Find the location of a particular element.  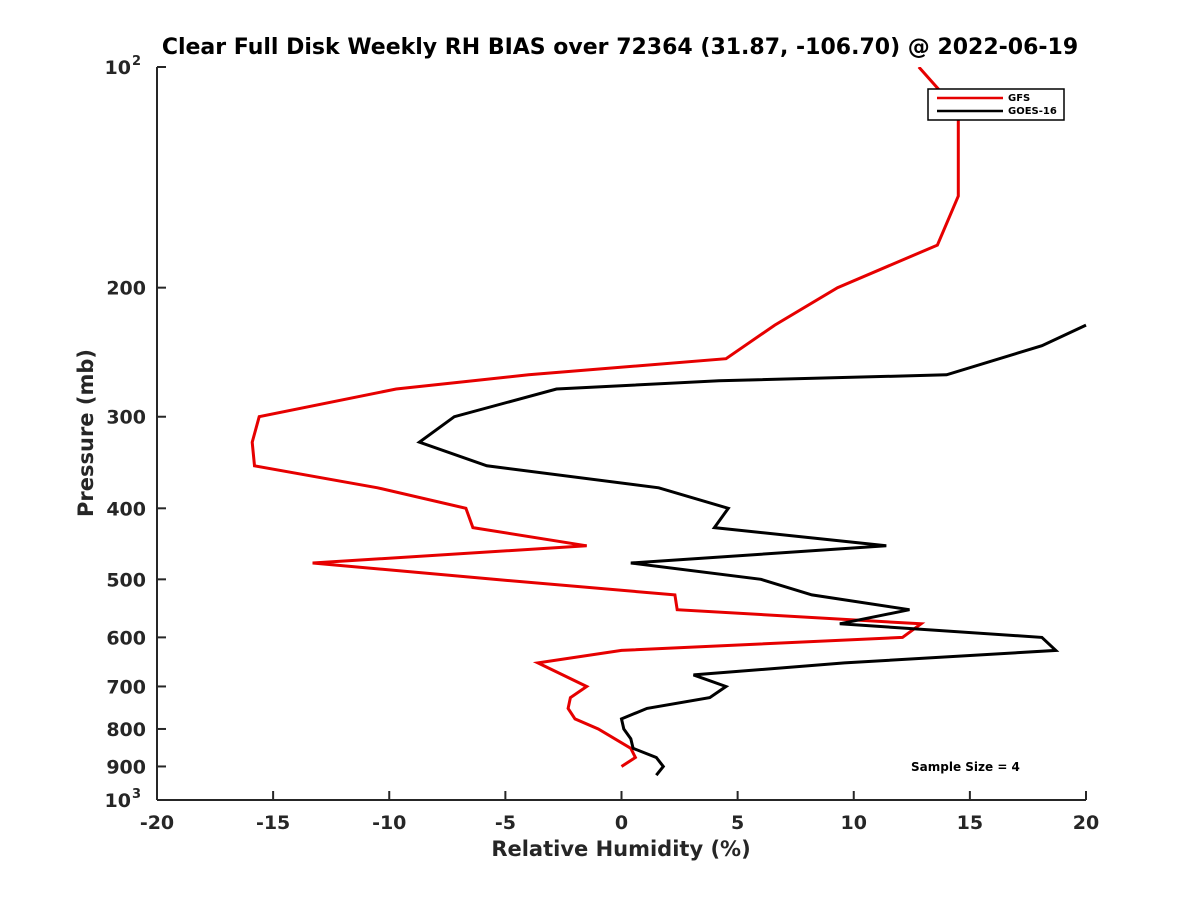

legend-label-gfs: GFS is located at coordinates (1019, 98).